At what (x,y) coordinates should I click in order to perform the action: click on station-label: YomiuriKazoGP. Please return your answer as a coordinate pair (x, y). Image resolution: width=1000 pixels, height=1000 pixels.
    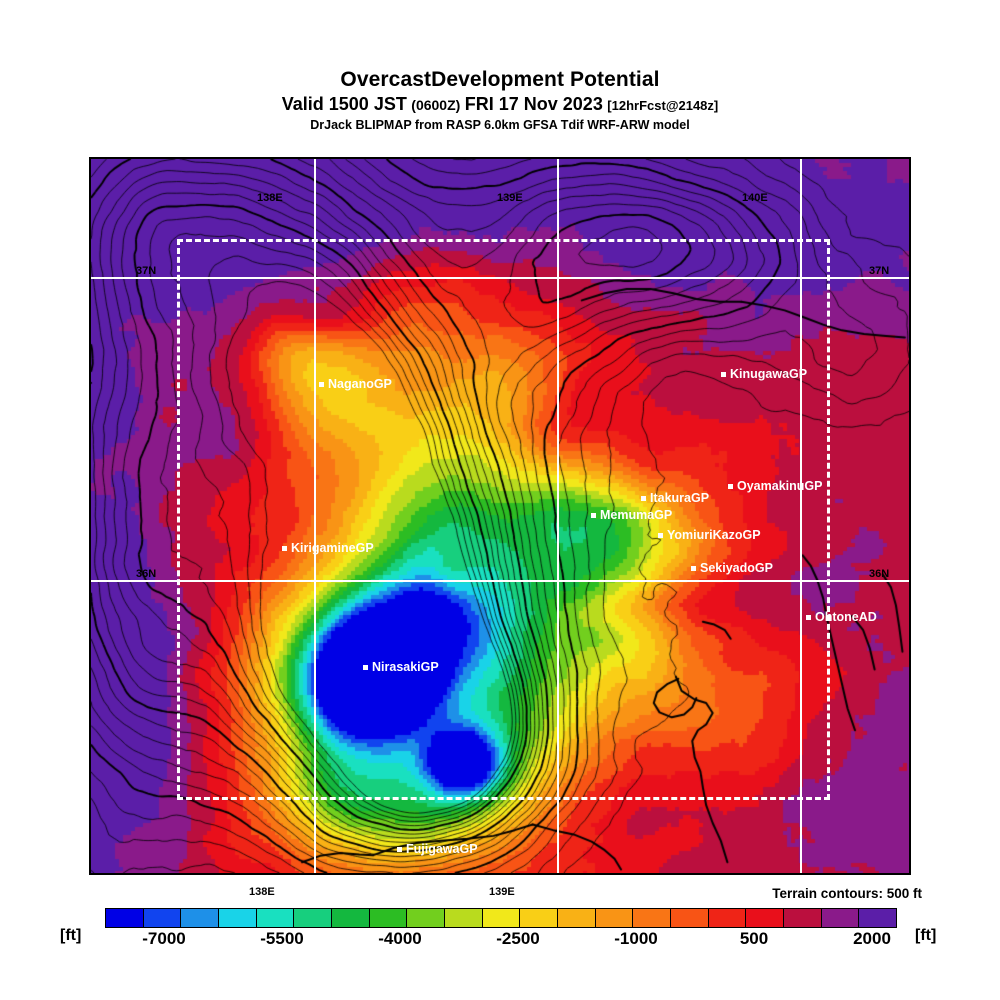
    Looking at the image, I should click on (714, 535).